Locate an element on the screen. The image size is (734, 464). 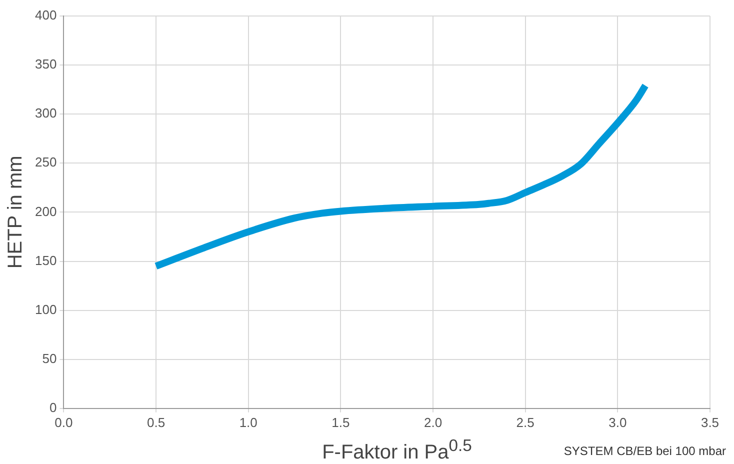
y-axis-title: HETP in mm is located at coordinates (15, 212).